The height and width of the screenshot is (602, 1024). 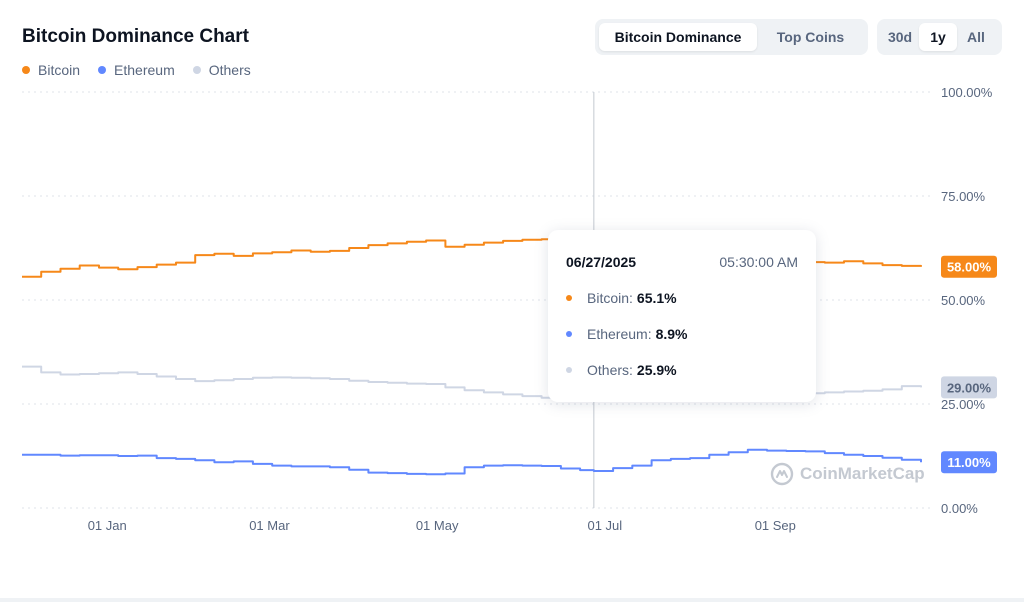 I want to click on tab-top-coins: Top Coins, so click(x=810, y=37).